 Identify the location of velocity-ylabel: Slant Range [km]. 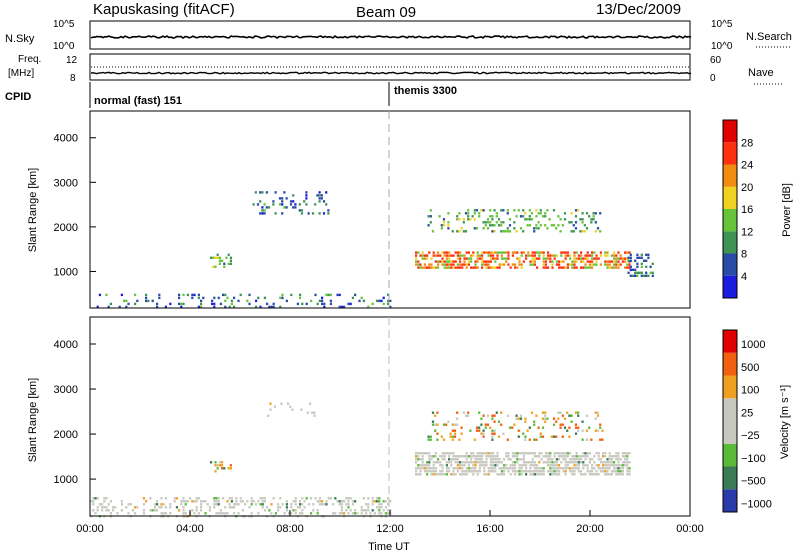
(33, 420).